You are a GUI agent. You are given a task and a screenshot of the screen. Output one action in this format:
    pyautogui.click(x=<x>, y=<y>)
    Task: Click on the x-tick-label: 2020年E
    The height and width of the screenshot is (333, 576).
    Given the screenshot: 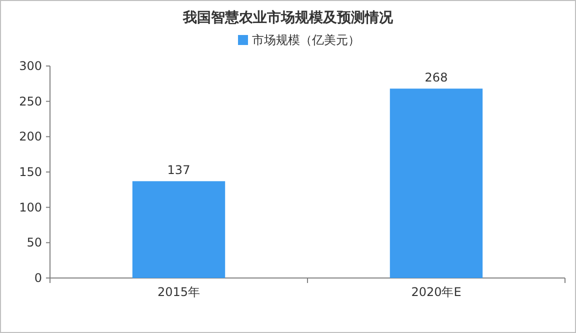 What is the action you would take?
    pyautogui.click(x=436, y=292)
    